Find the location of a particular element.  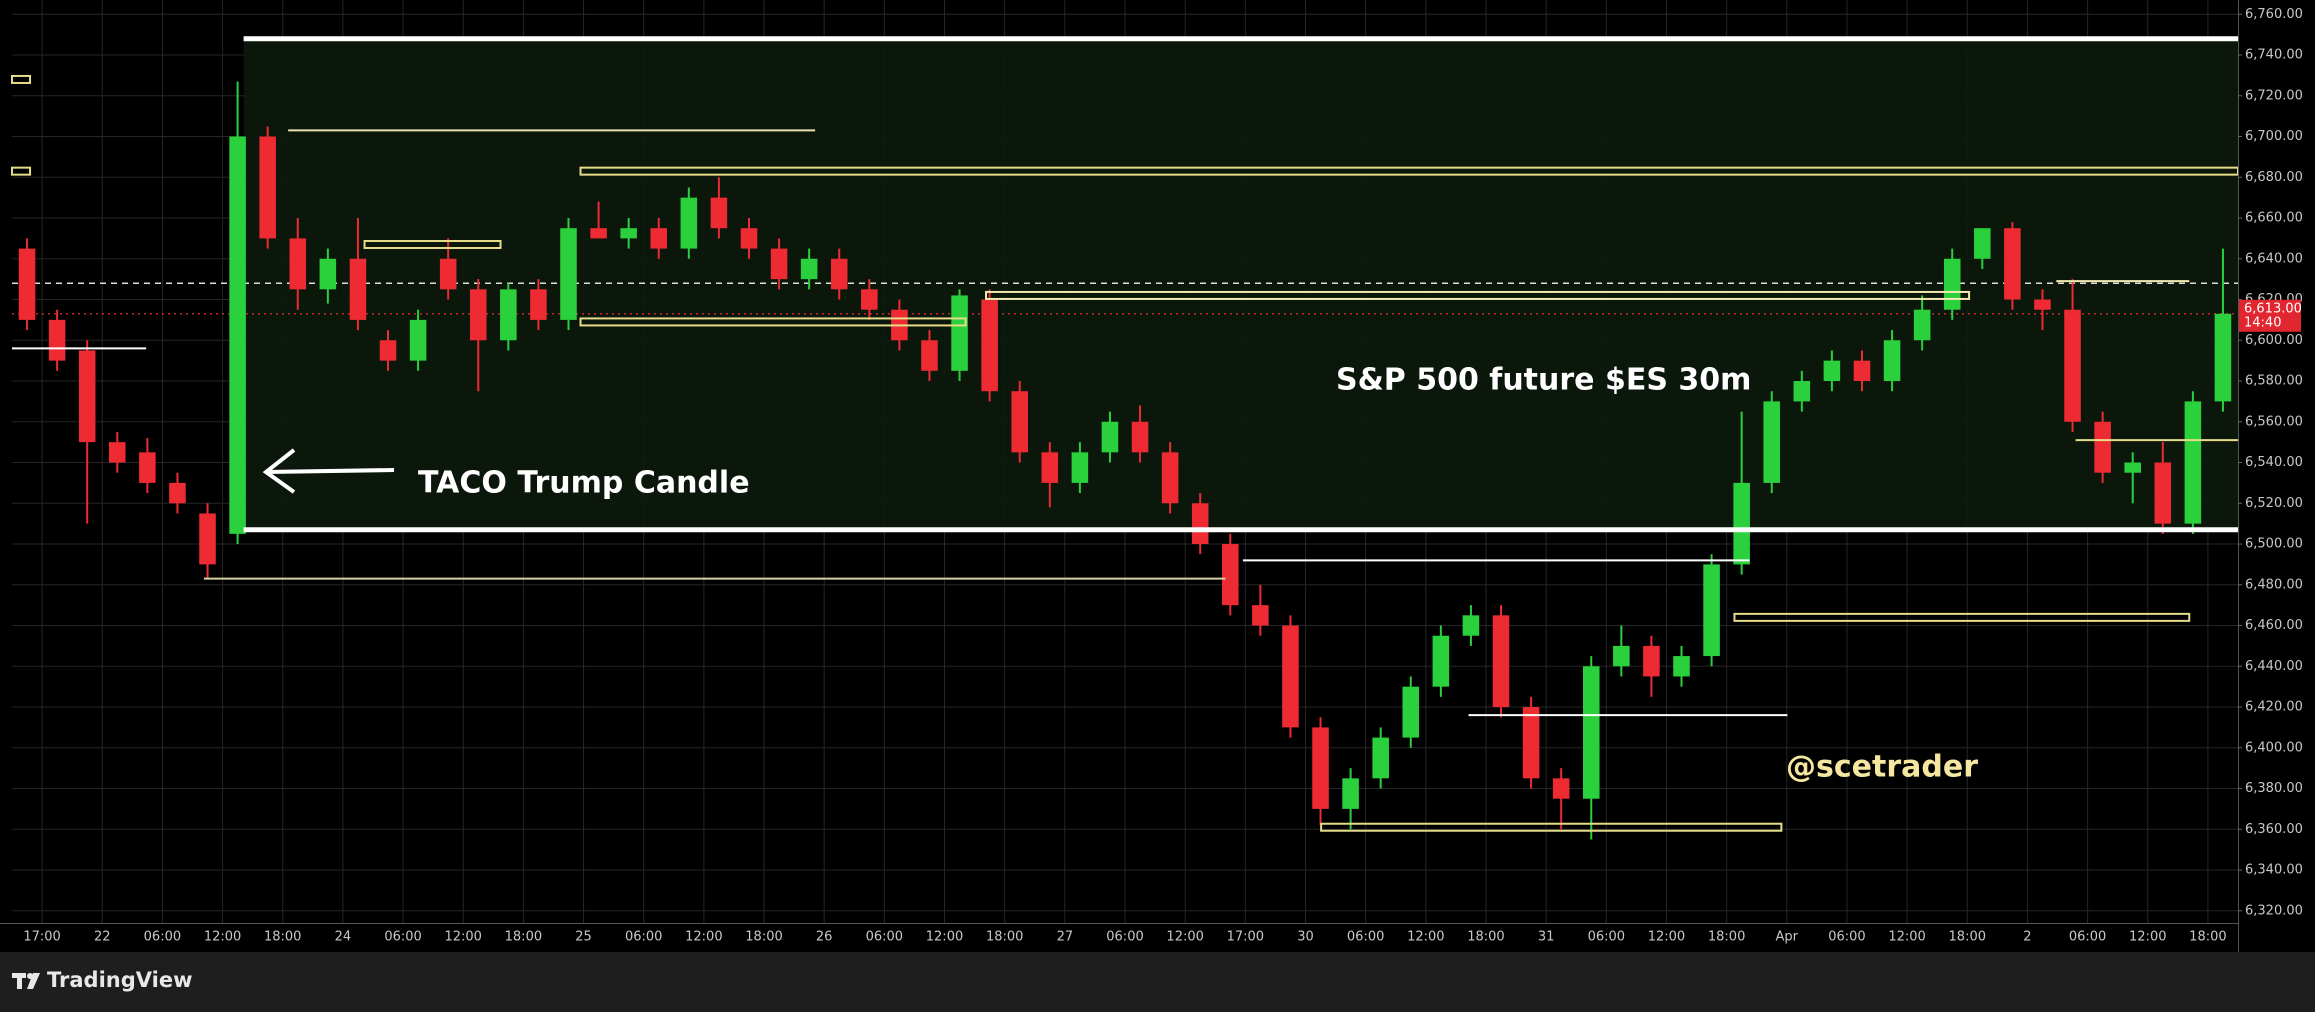

y-tick-label: 6,760.00 is located at coordinates (2274, 14).